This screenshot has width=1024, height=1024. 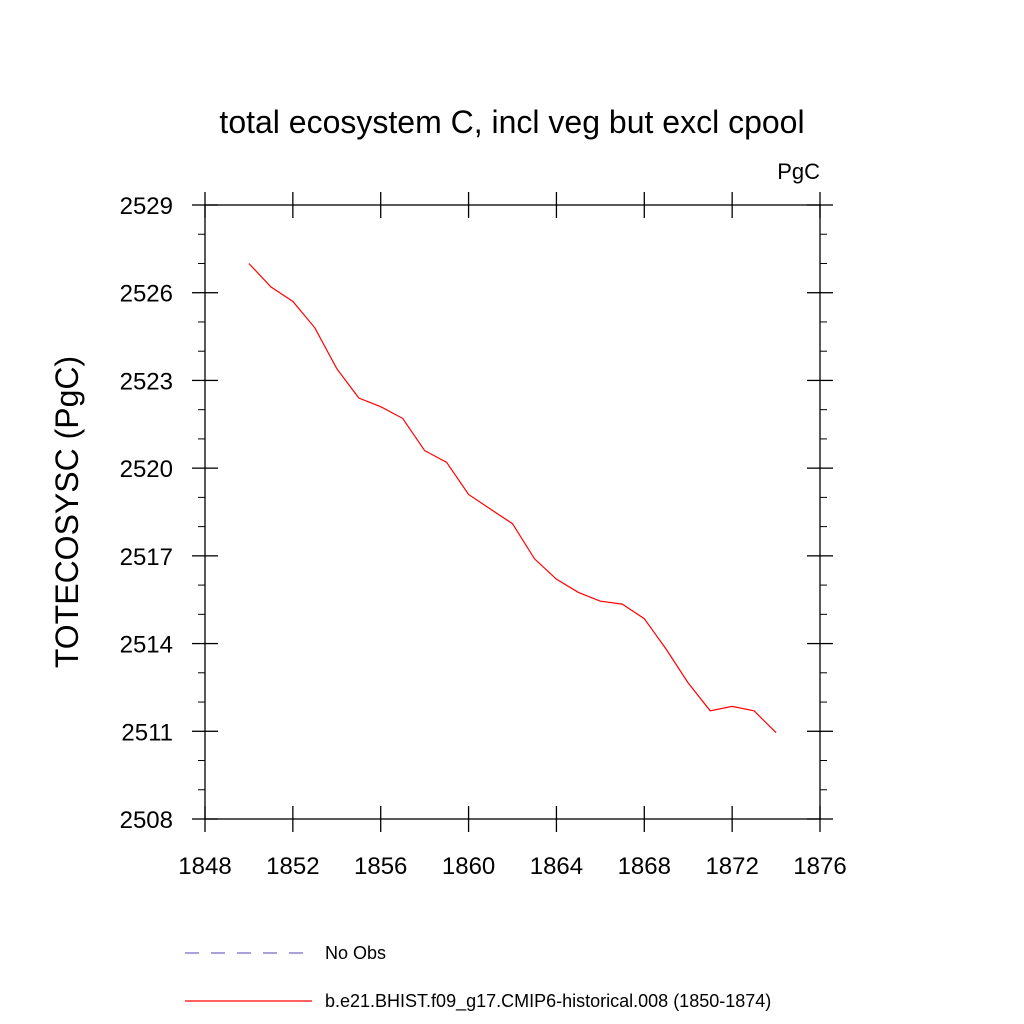 What do you see at coordinates (146, 557) in the screenshot?
I see `y-tick-label: 2517` at bounding box center [146, 557].